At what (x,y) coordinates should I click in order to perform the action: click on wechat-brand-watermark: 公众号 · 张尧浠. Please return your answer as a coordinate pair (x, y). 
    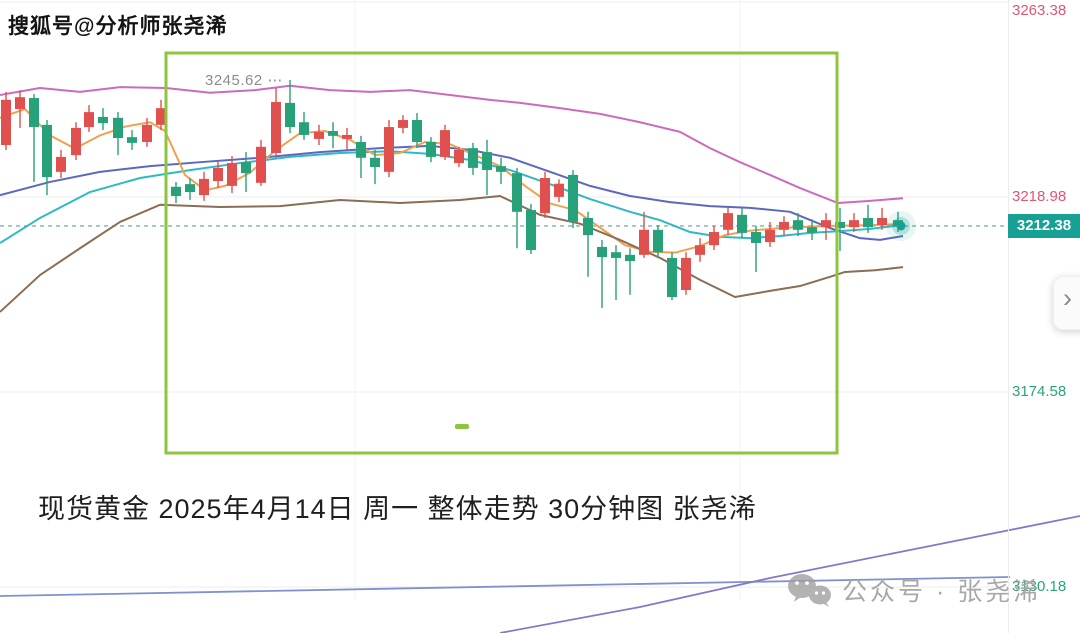
    Looking at the image, I should click on (913, 590).